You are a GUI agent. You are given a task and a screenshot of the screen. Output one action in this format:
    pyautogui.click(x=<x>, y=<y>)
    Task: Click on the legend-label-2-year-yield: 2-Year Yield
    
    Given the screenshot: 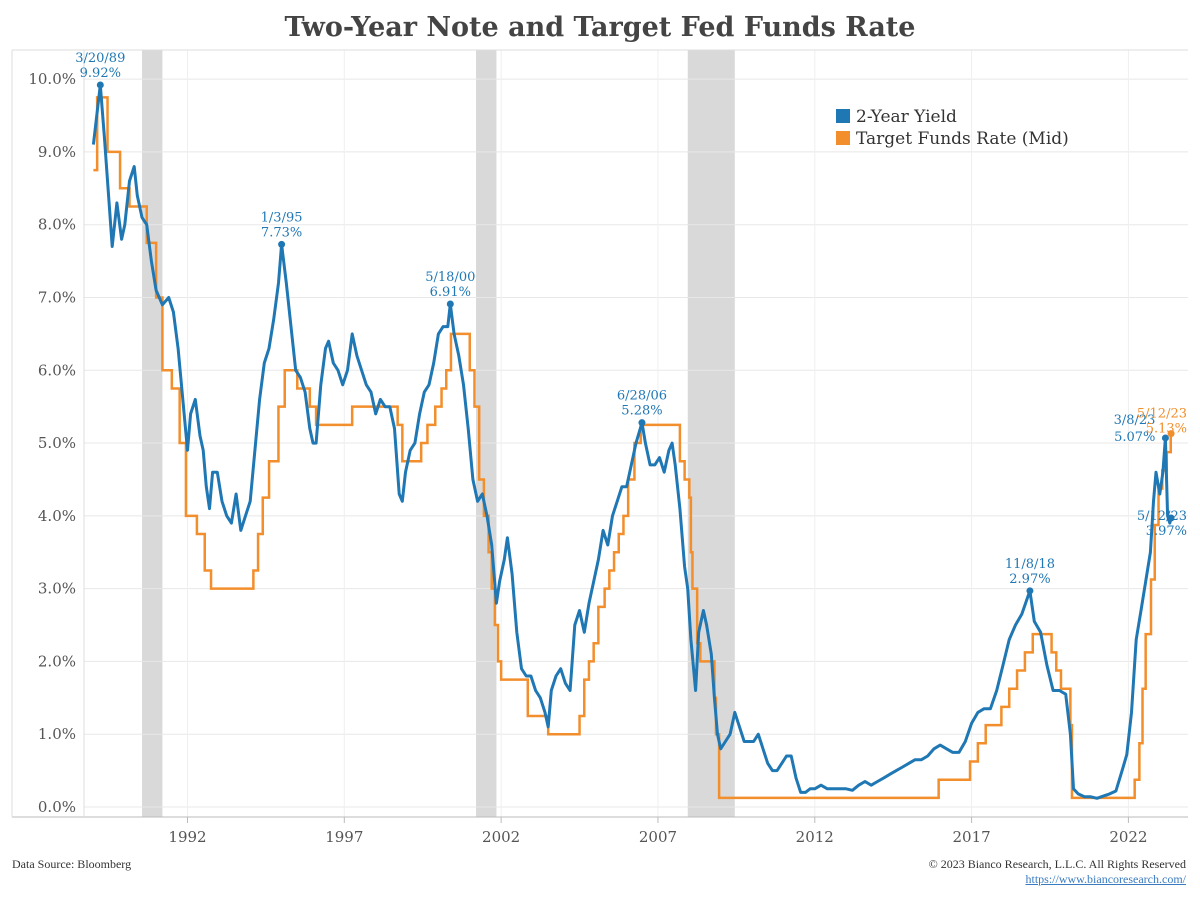 What is the action you would take?
    pyautogui.click(x=906, y=117)
    